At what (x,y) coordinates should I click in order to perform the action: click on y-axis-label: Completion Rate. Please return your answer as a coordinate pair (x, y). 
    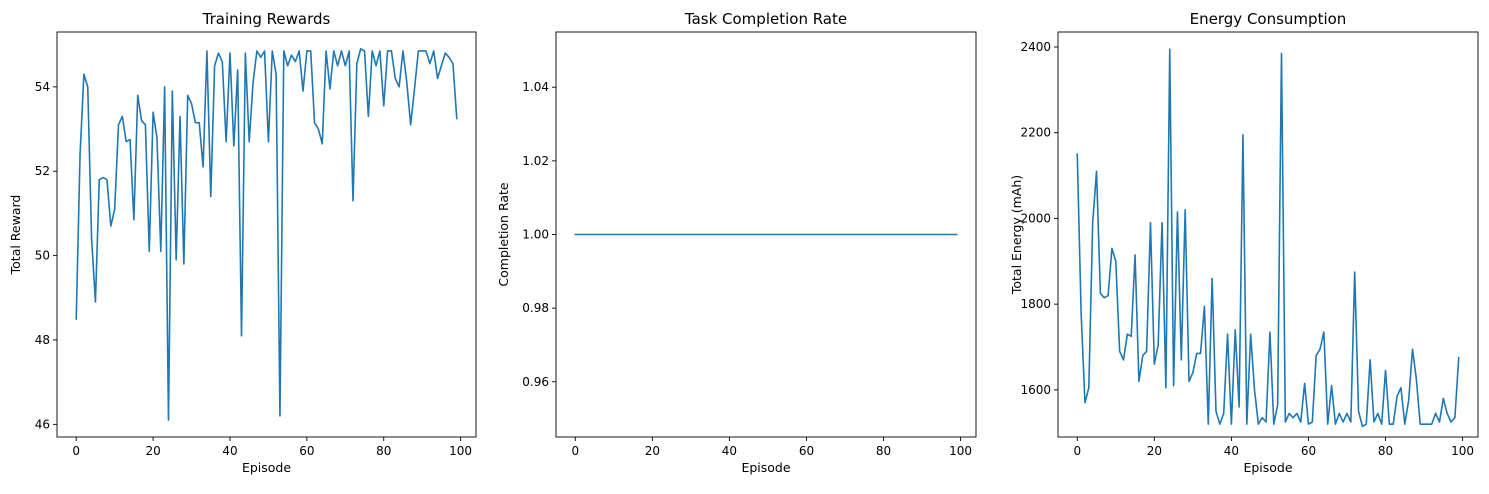
    Looking at the image, I should click on (503, 234).